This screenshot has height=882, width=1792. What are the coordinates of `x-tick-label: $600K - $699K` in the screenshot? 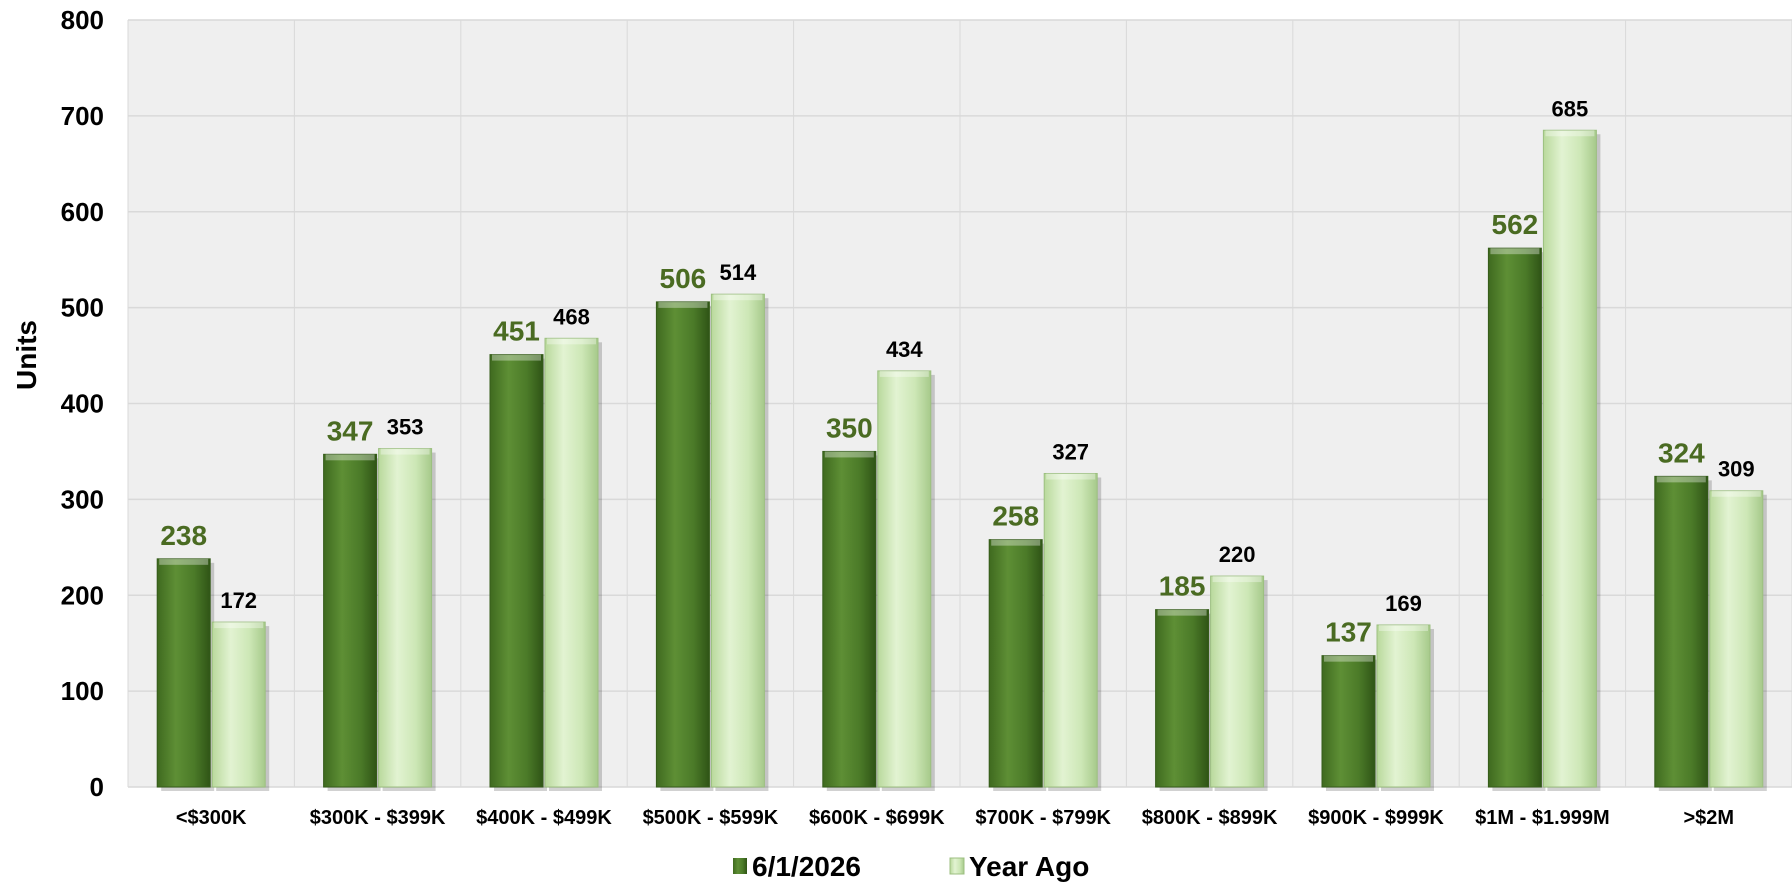 It's located at (877, 818).